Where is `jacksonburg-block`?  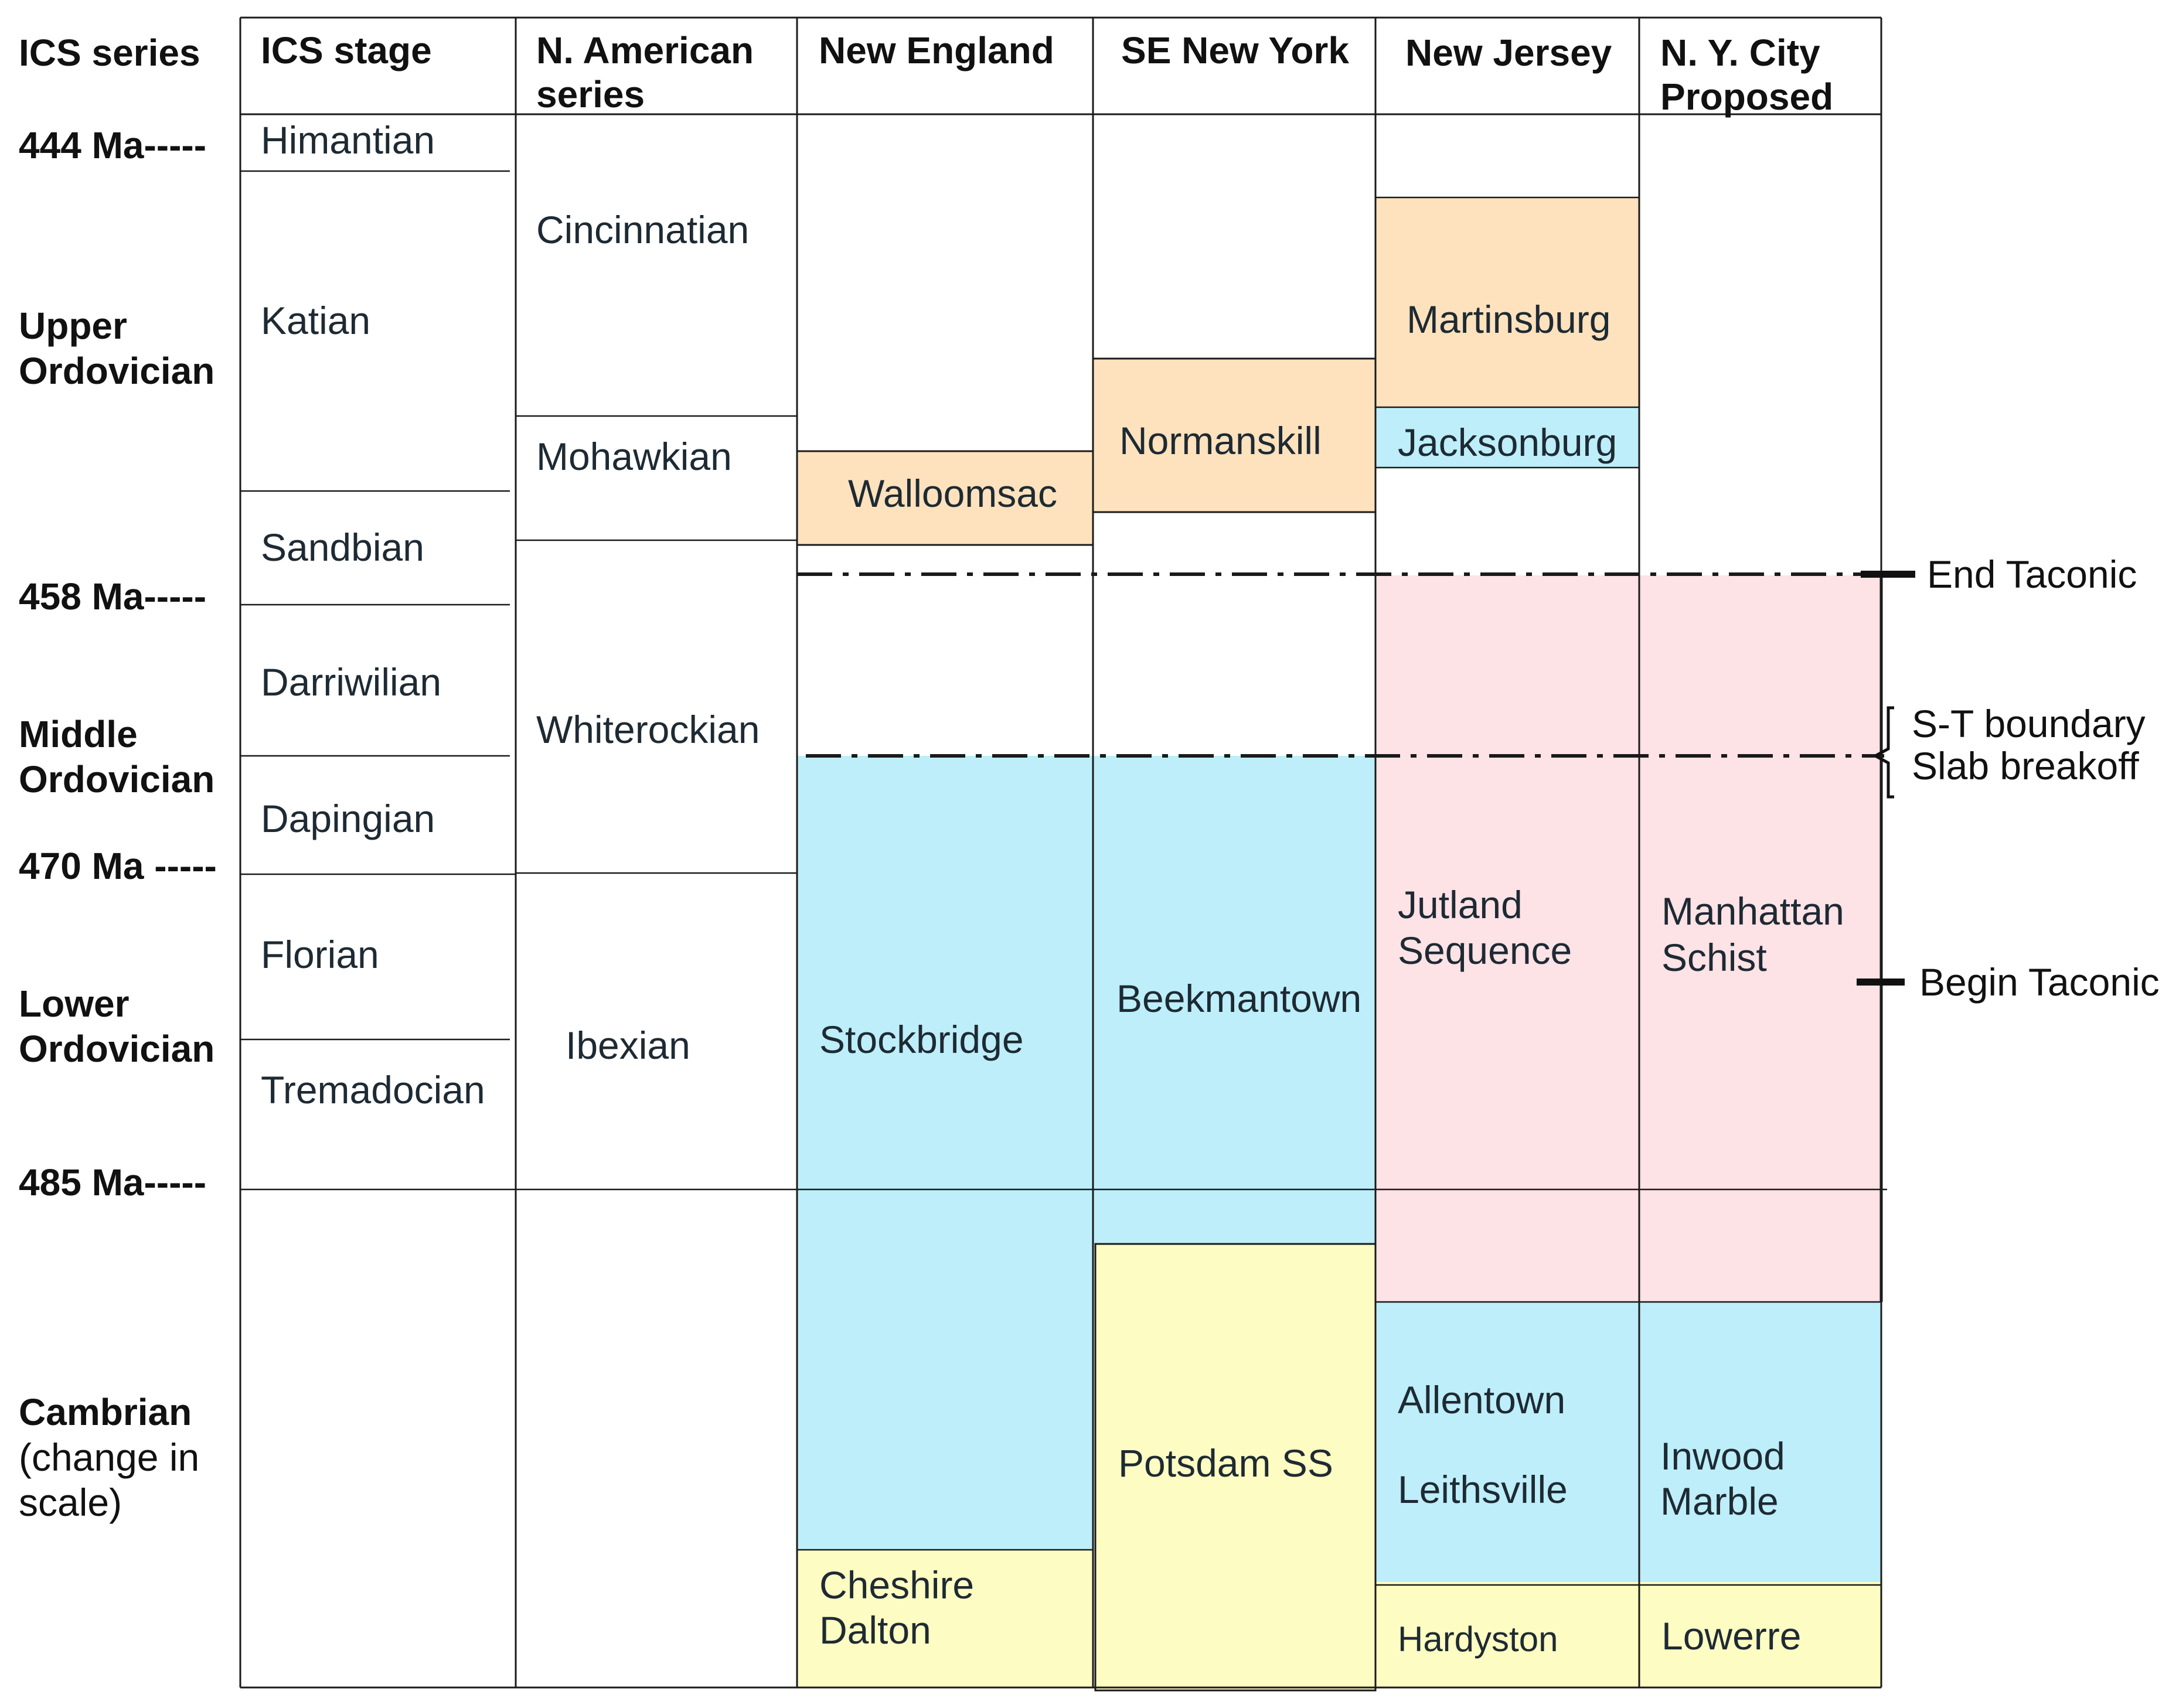
jacksonburg-block is located at coordinates (1507, 438).